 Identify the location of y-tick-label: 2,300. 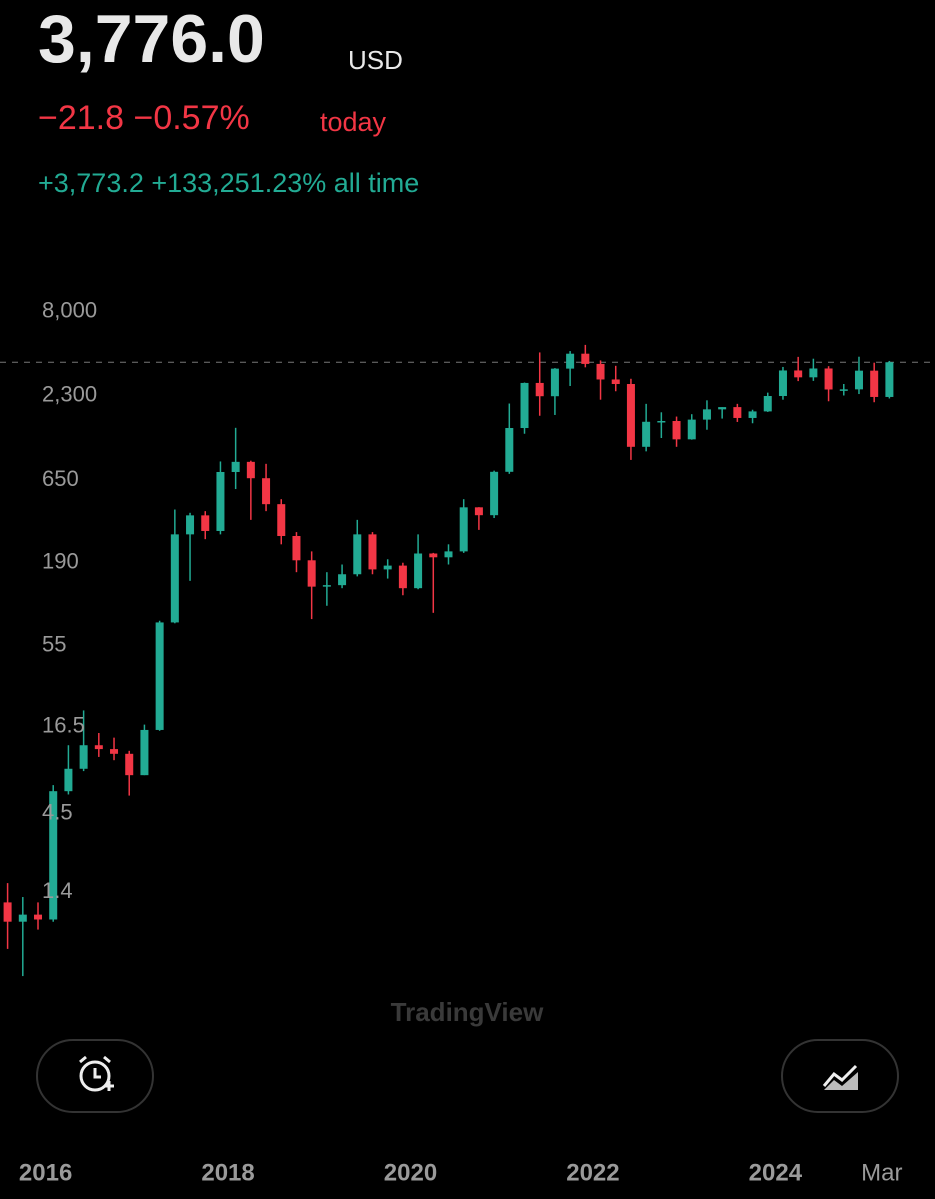
(69, 393).